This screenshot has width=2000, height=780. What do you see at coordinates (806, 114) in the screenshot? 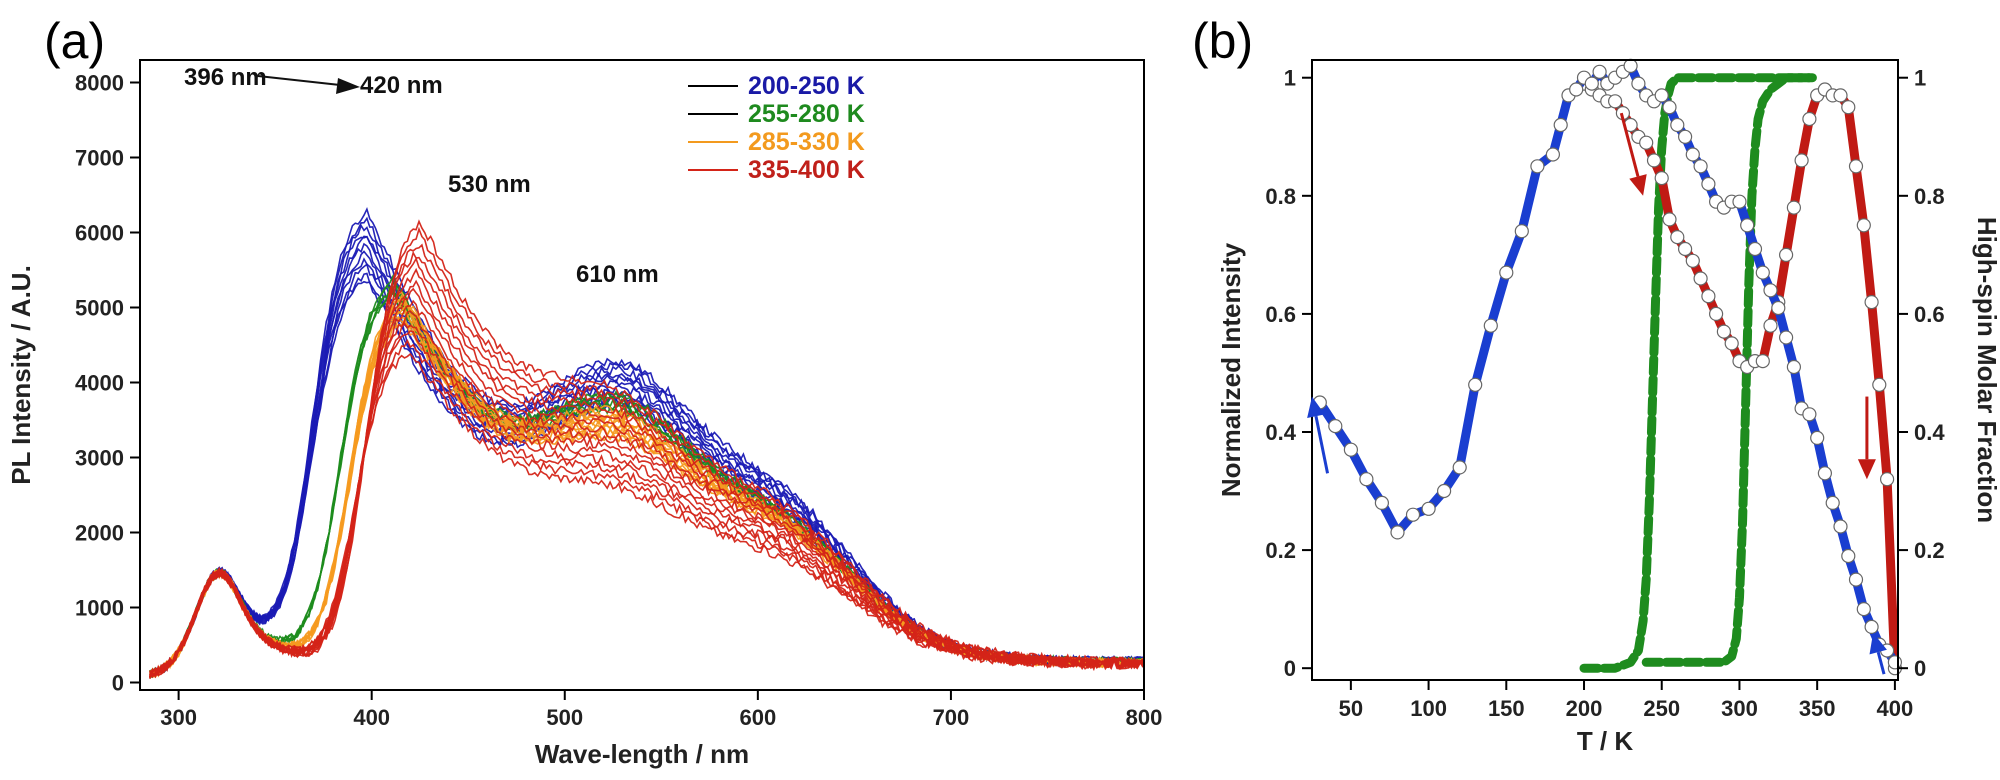
I see `legend-label: 255-280 K` at bounding box center [806, 114].